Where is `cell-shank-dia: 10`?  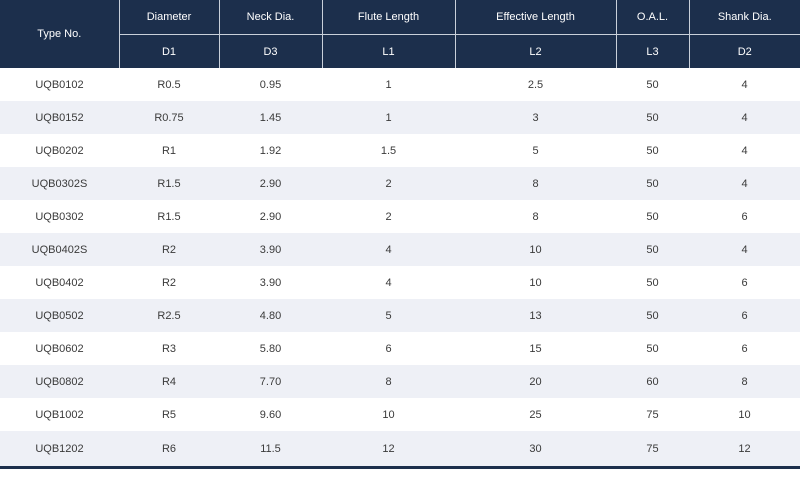 cell-shank-dia: 10 is located at coordinates (744, 414).